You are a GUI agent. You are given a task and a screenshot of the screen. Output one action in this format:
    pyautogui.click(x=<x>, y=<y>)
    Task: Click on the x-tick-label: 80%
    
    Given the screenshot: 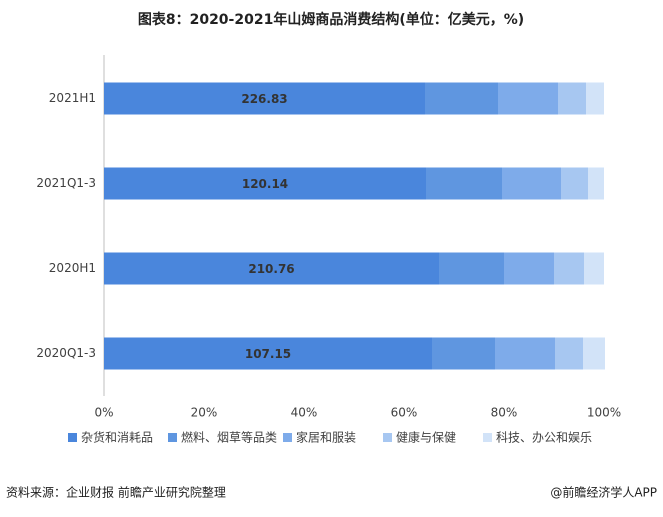 What is the action you would take?
    pyautogui.click(x=504, y=413)
    